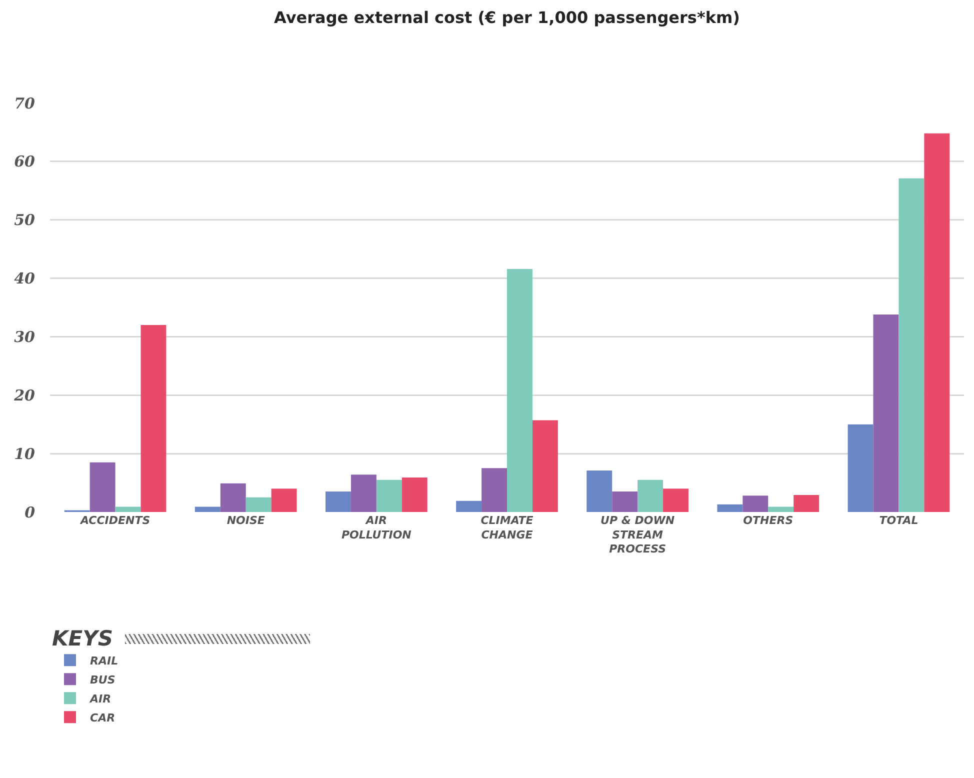 The width and height of the screenshot is (974, 778). I want to click on x-tick-label: AIR POLLUTION, so click(376, 528).